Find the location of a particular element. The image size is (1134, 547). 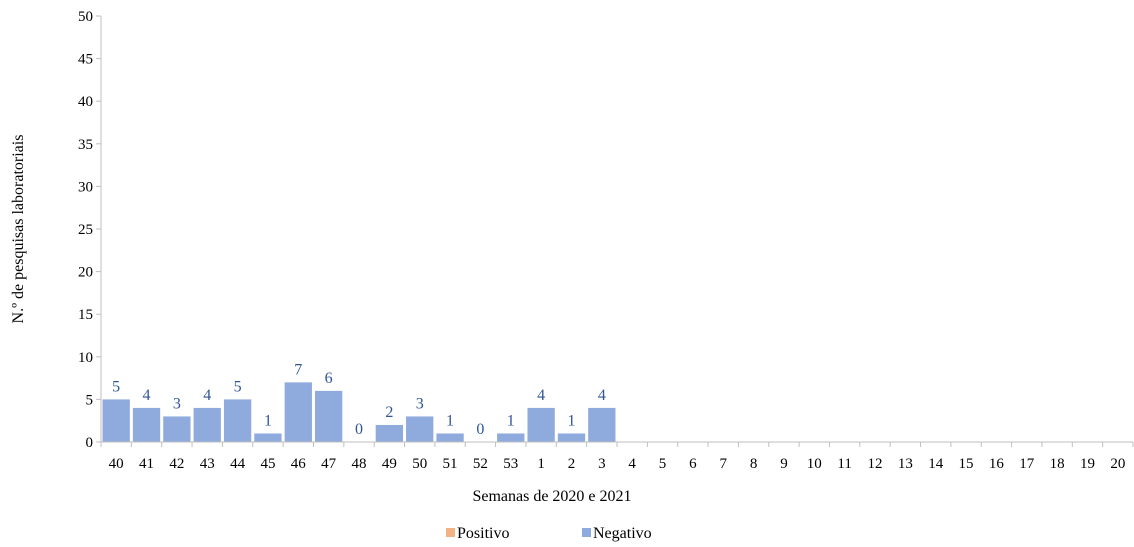

x-tick-label: 16 is located at coordinates (997, 464).